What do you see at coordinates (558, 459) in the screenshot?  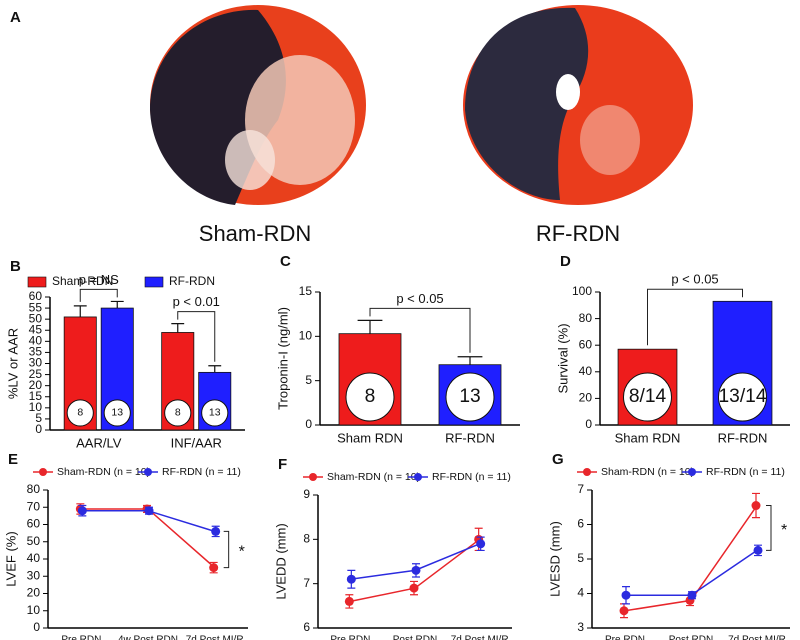 I see `panel-letter: G` at bounding box center [558, 459].